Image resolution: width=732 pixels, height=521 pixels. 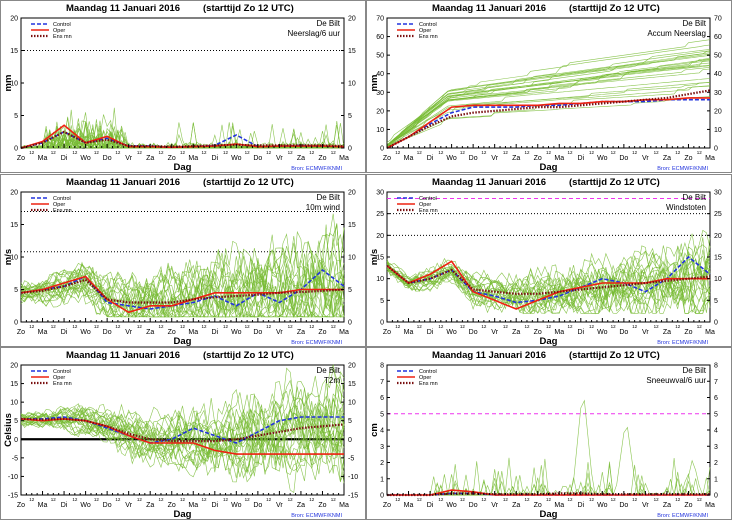 I want to click on y-tick-label-right: 70, so click(x=718, y=19).